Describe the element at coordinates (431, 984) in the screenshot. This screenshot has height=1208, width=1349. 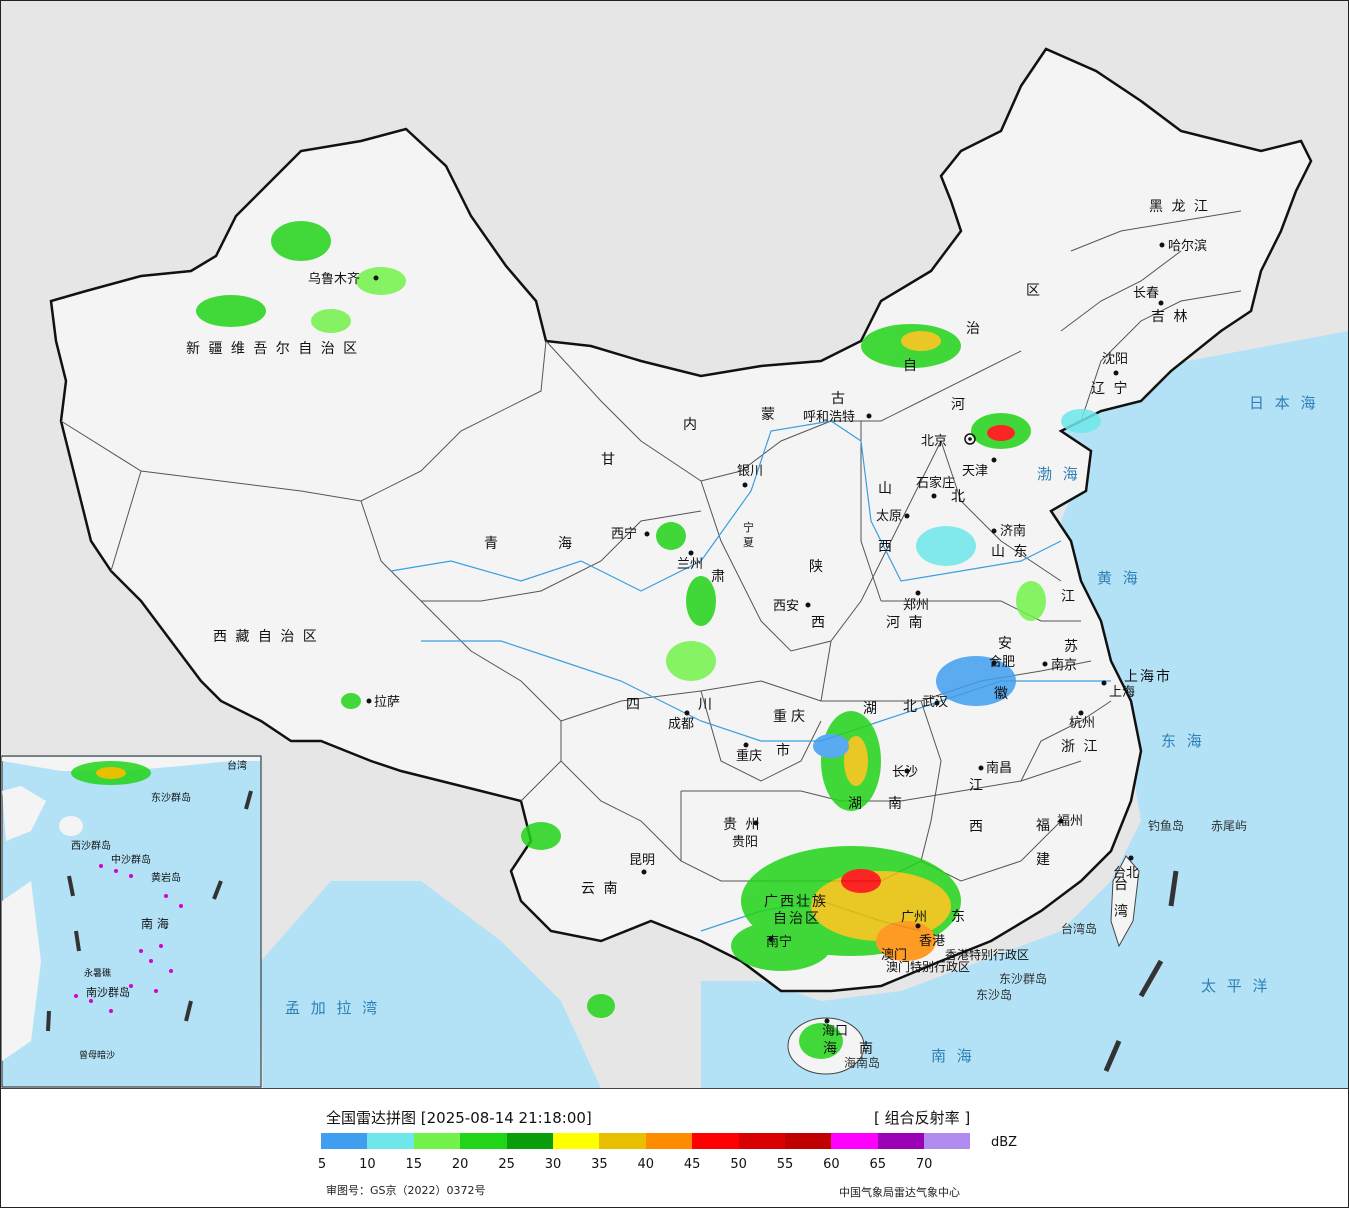
I see `bay-of-bengal` at that location.